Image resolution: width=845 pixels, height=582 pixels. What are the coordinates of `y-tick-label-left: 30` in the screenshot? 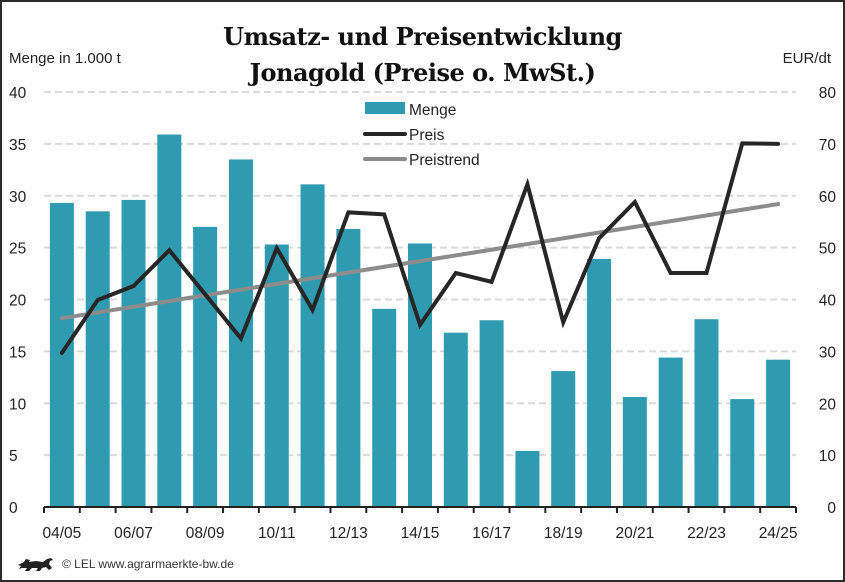 It's located at (18, 197).